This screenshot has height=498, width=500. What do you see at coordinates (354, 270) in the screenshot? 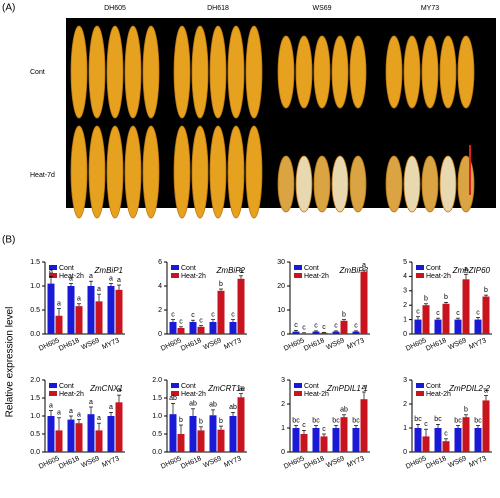
I see `chart-title: ZmBiP3` at bounding box center [354, 270].